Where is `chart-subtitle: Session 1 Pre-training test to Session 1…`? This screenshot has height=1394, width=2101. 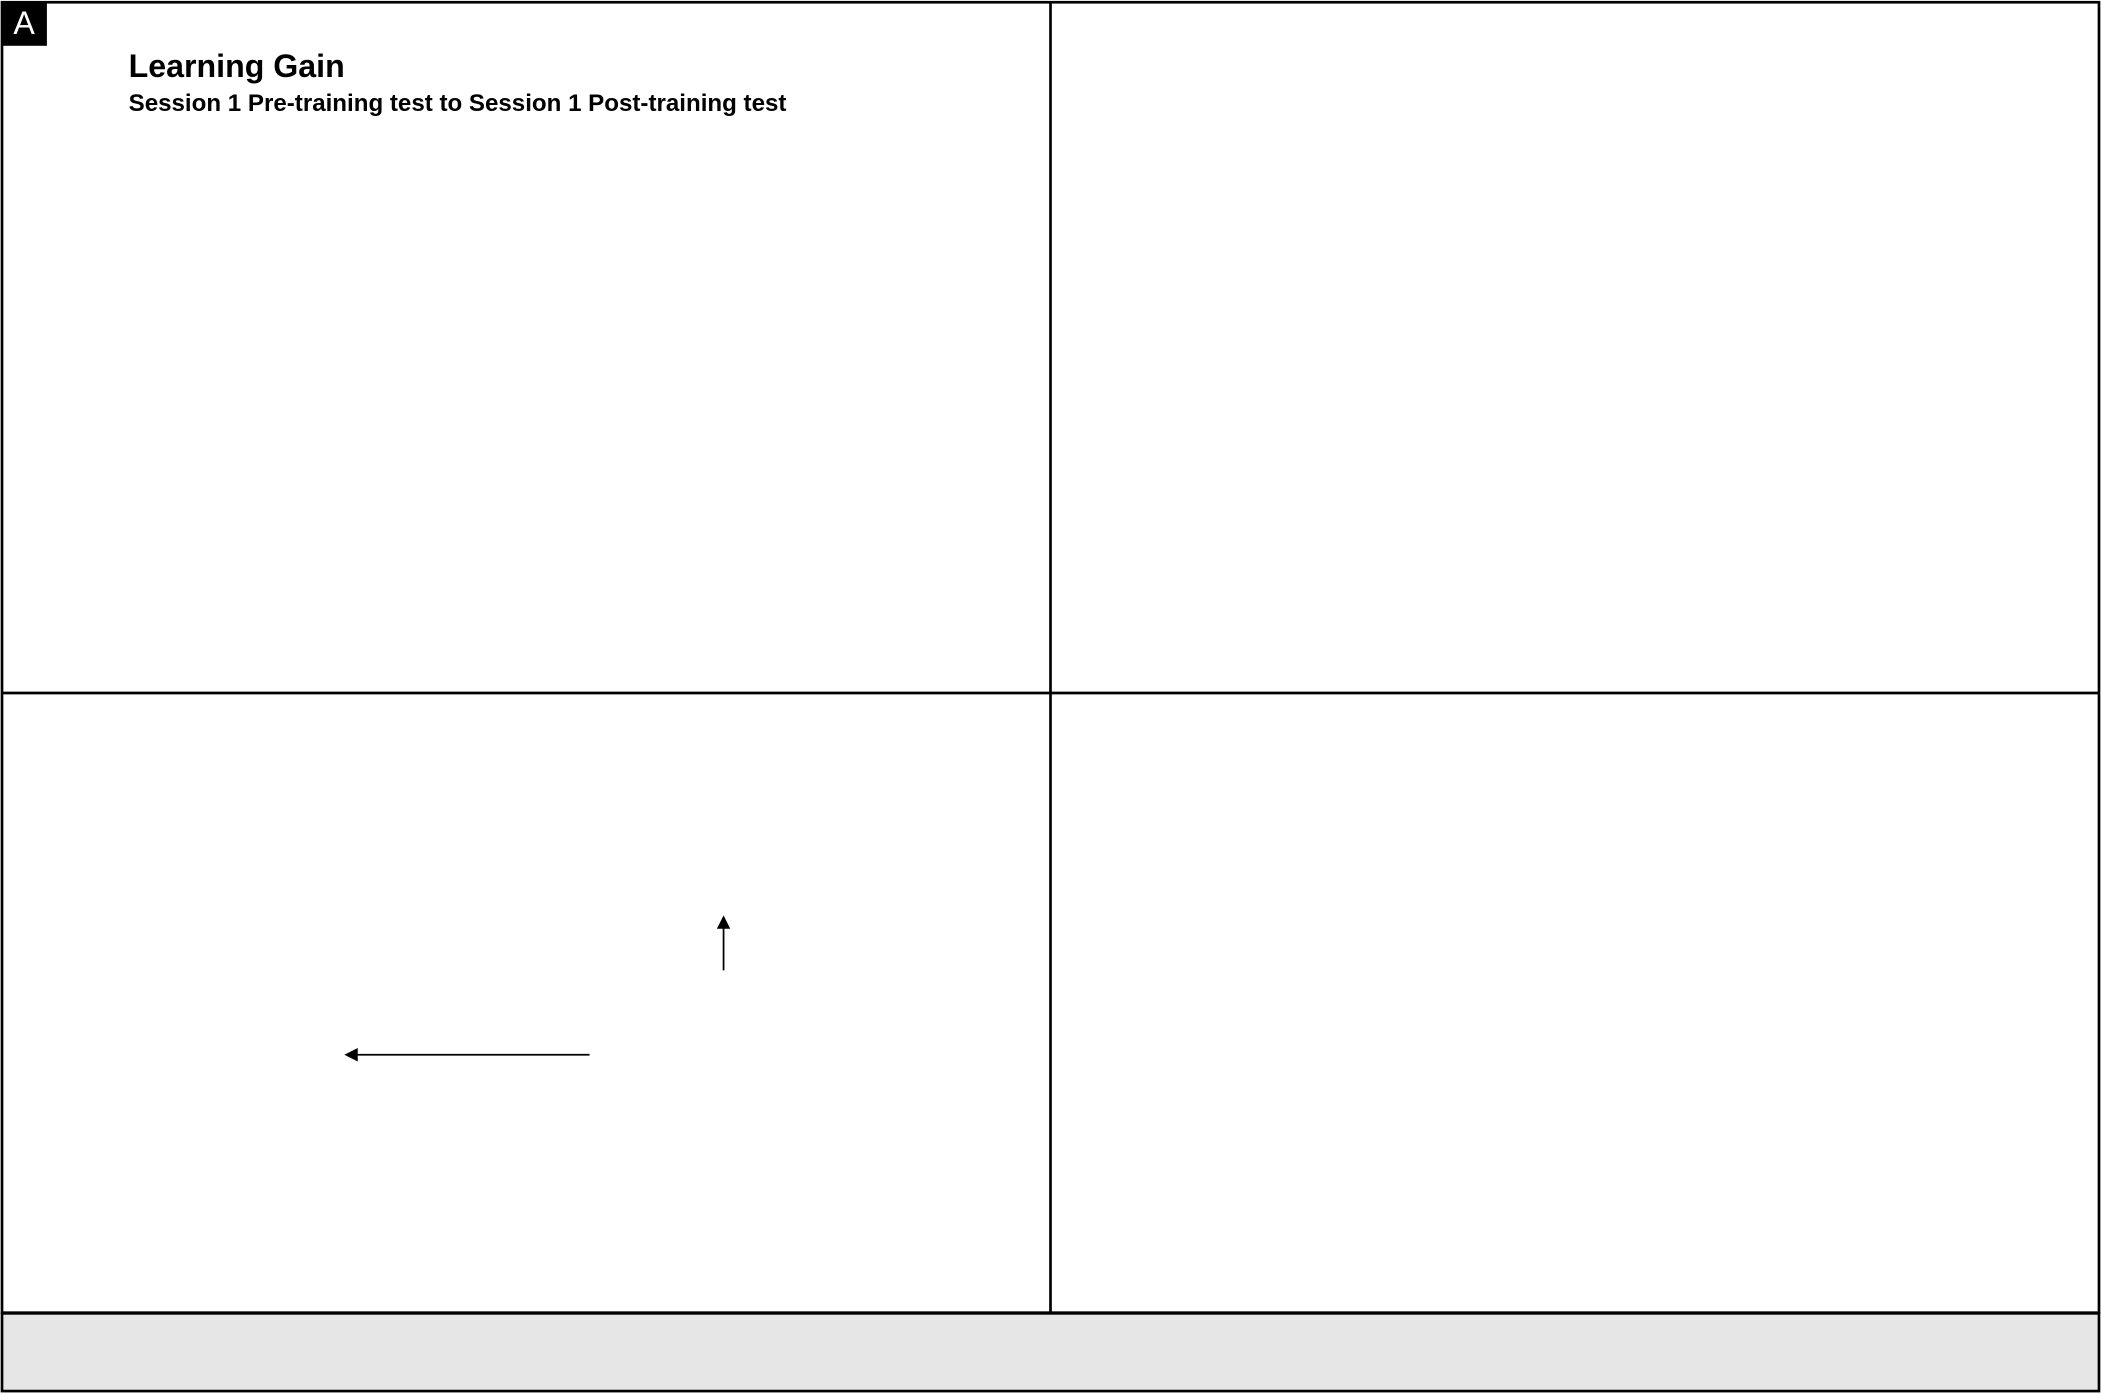
chart-subtitle: Session 1 Pre-training test to Session 1… is located at coordinates (458, 103).